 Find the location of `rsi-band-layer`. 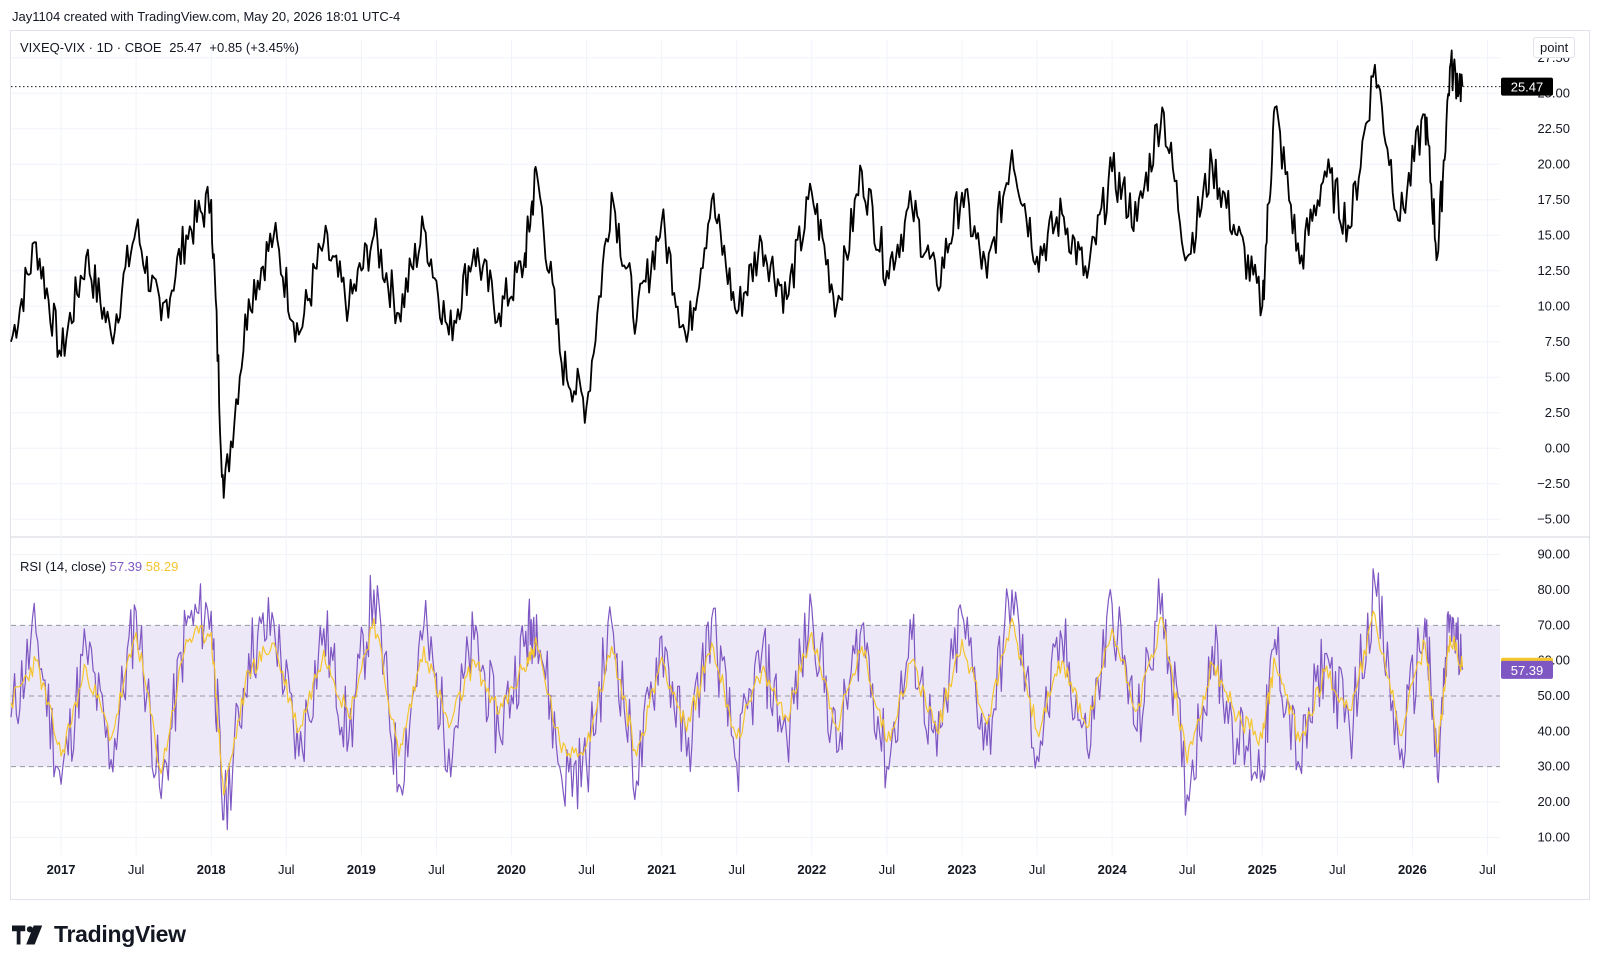

rsi-band-layer is located at coordinates (755, 696).